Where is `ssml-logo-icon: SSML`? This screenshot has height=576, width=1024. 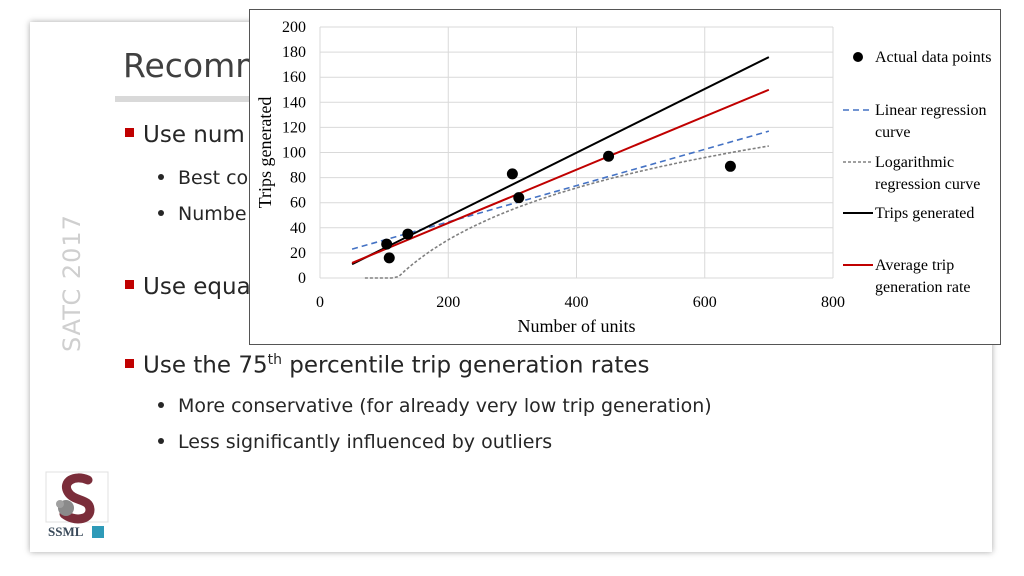
ssml-logo-icon: SSML is located at coordinates (77, 505).